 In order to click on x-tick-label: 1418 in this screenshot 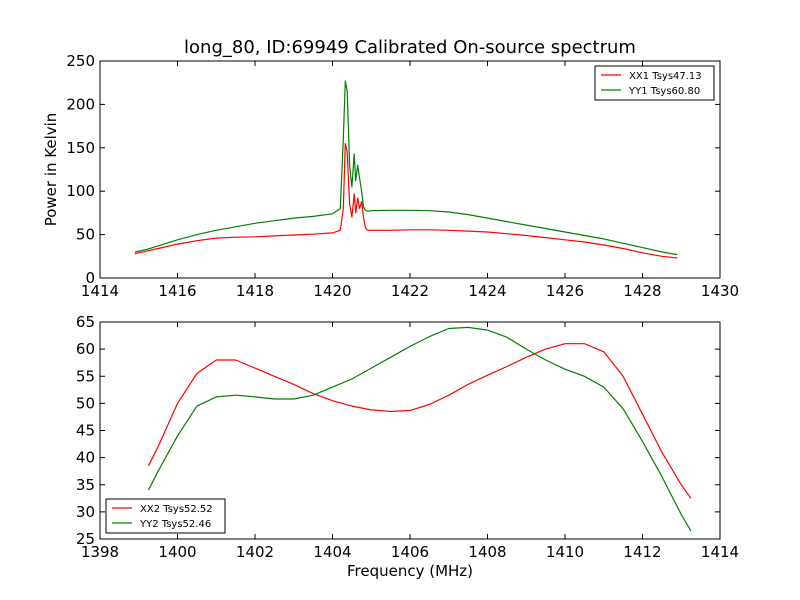, I will do `click(255, 291)`.